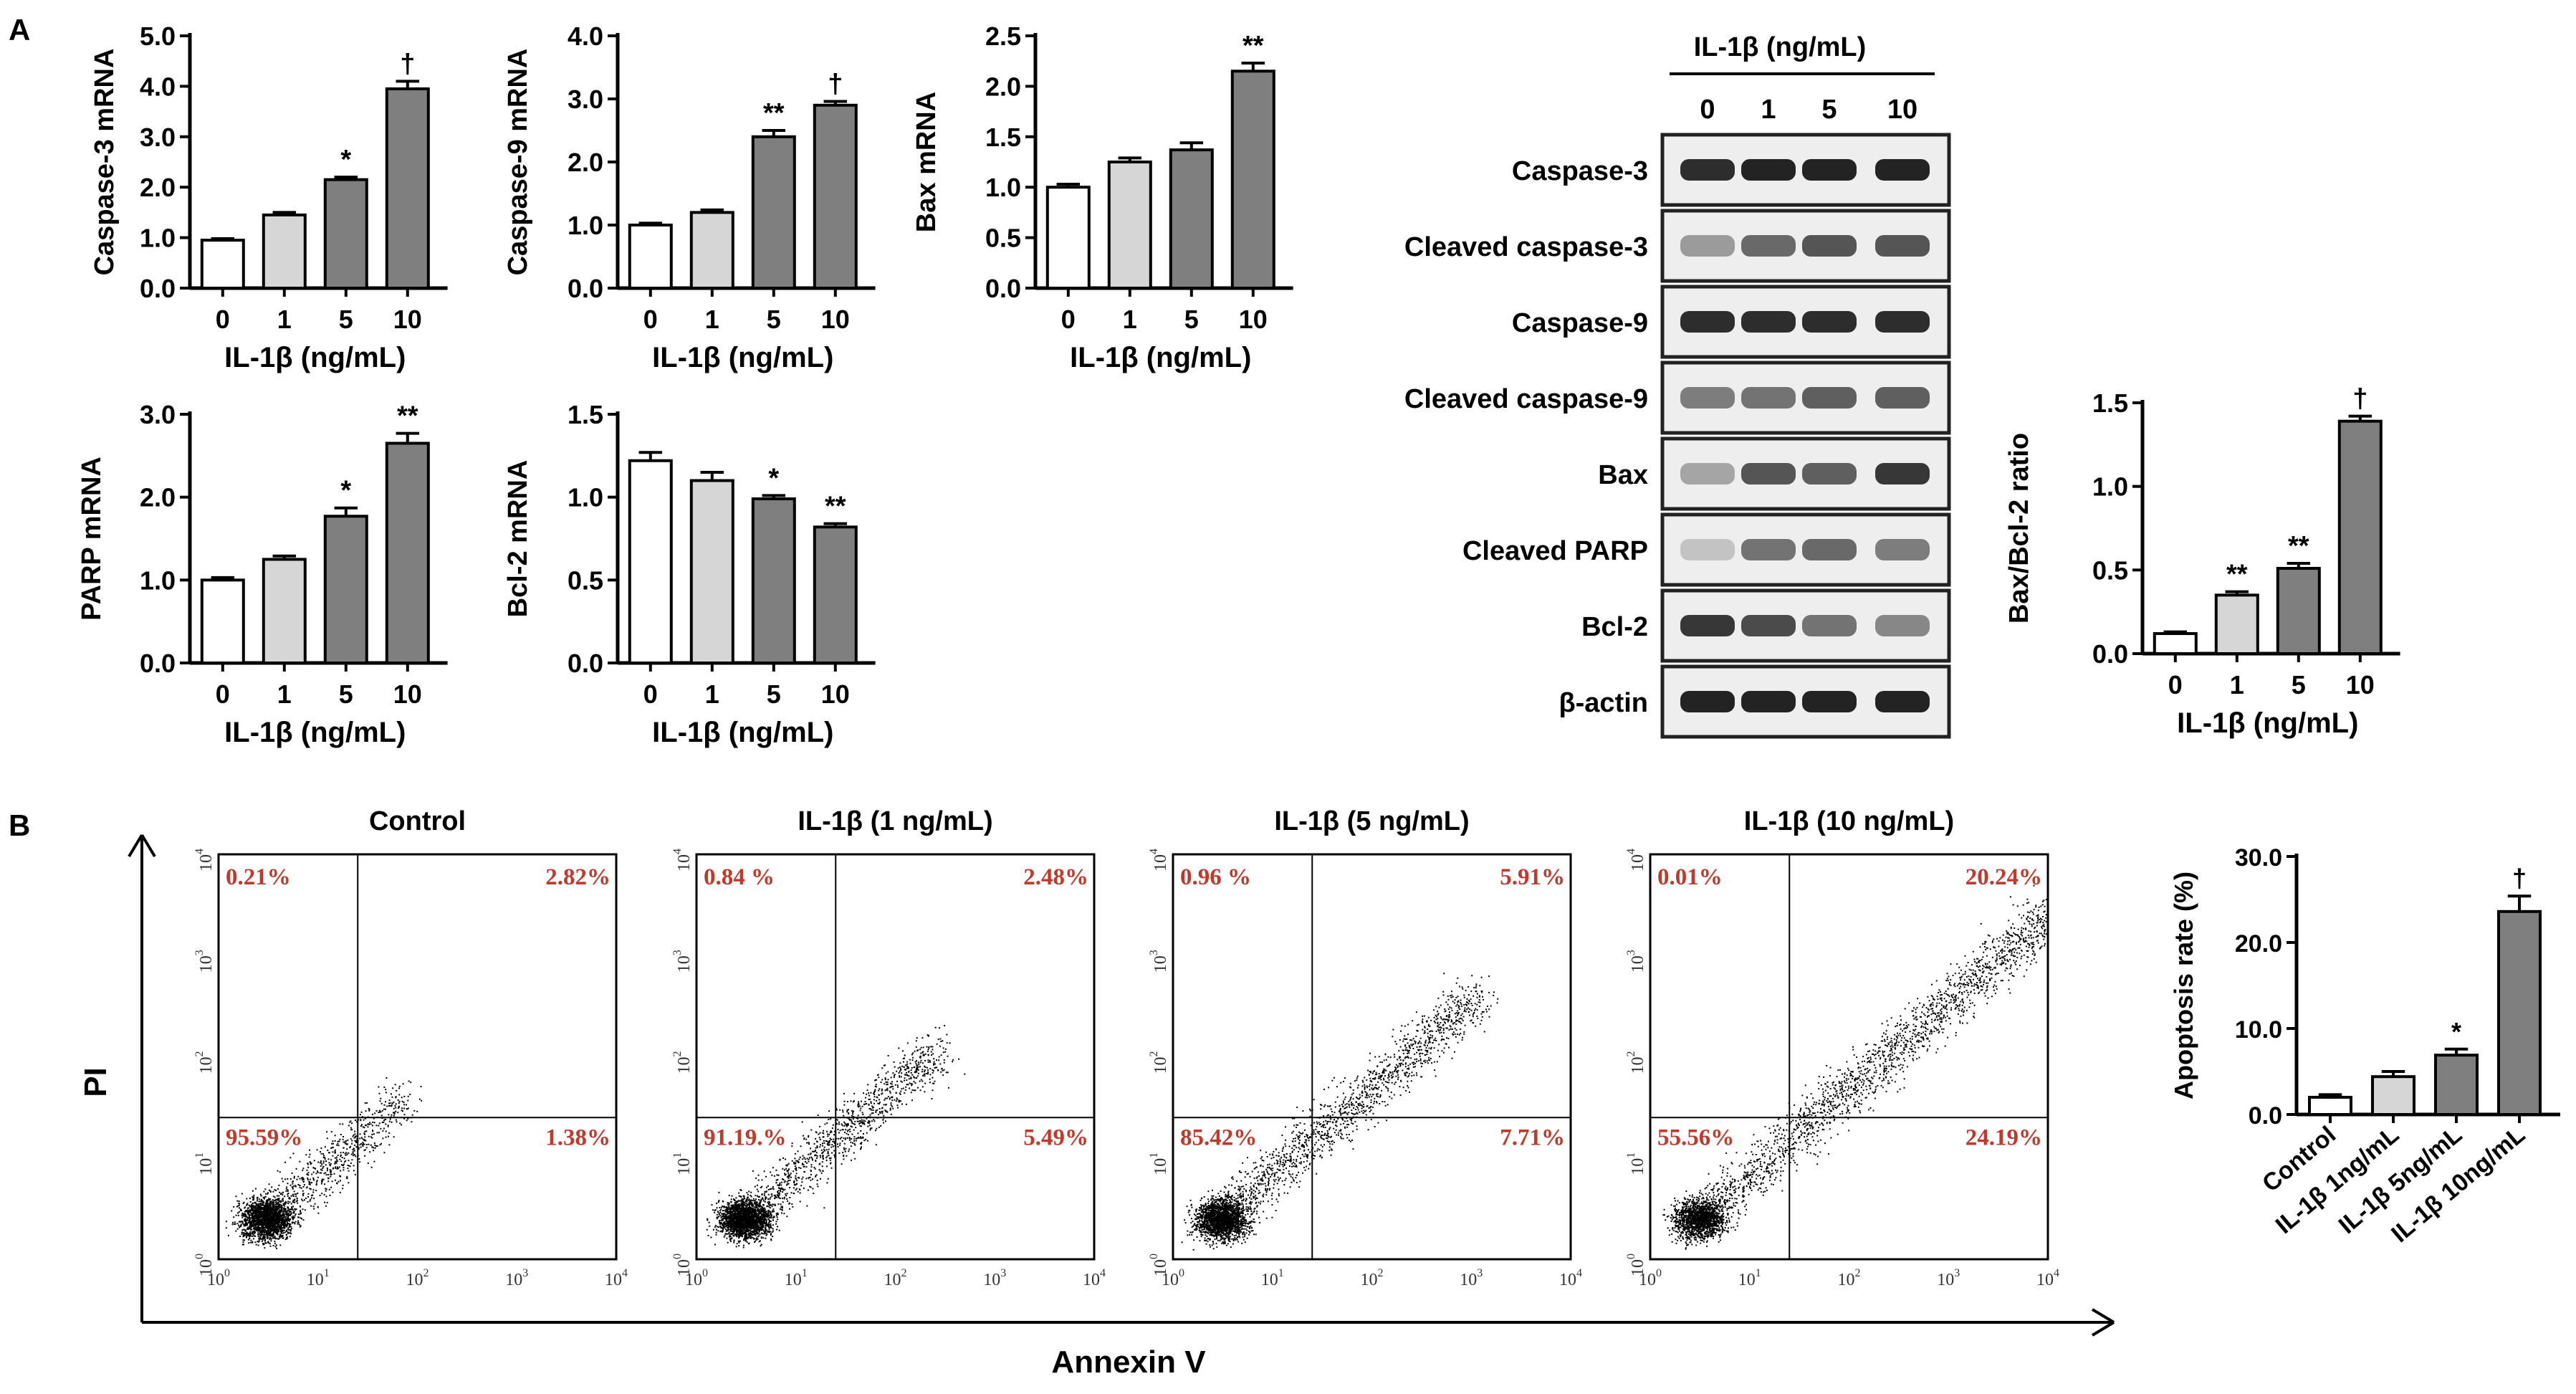 The width and height of the screenshot is (2576, 1394). I want to click on quadrant-ur: 20.24%, so click(2004, 877).